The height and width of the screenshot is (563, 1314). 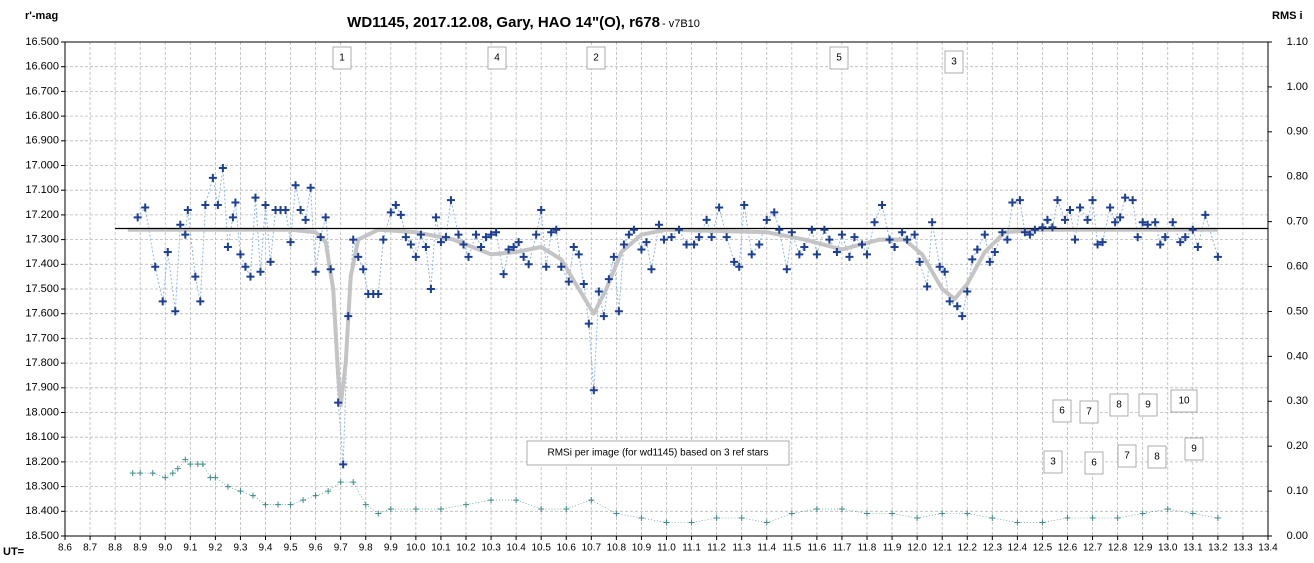 What do you see at coordinates (766, 548) in the screenshot?
I see `x-tick-label: 11.4` at bounding box center [766, 548].